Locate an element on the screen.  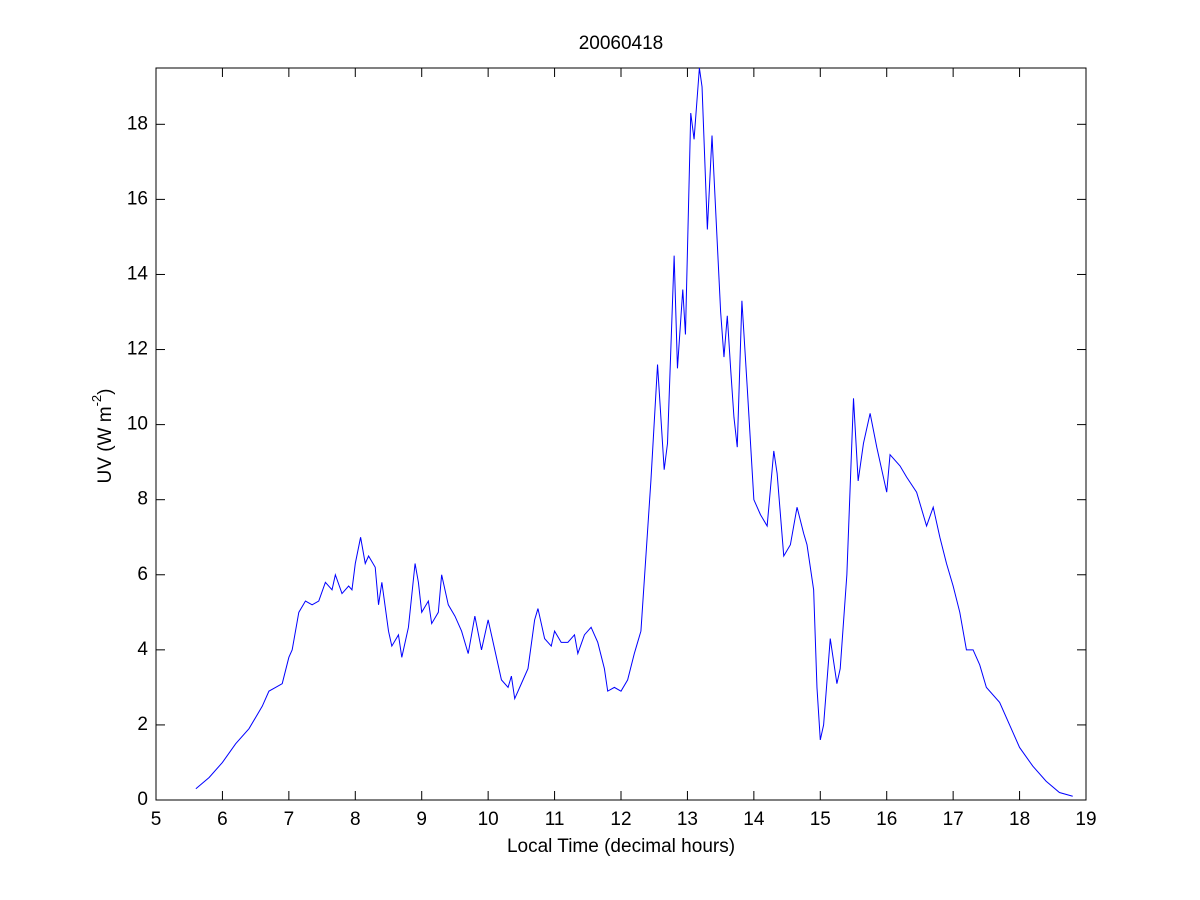
y-tick-label: 16 is located at coordinates (137, 198).